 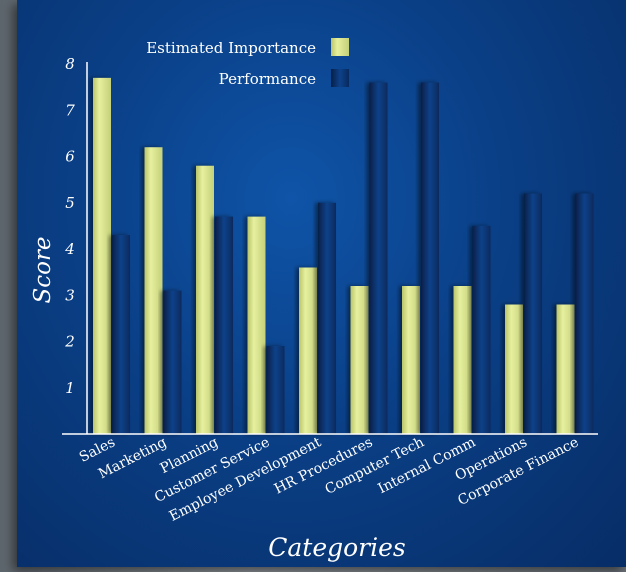 What do you see at coordinates (256, 325) in the screenshot?
I see `bar-estimated-importance-customer-service` at bounding box center [256, 325].